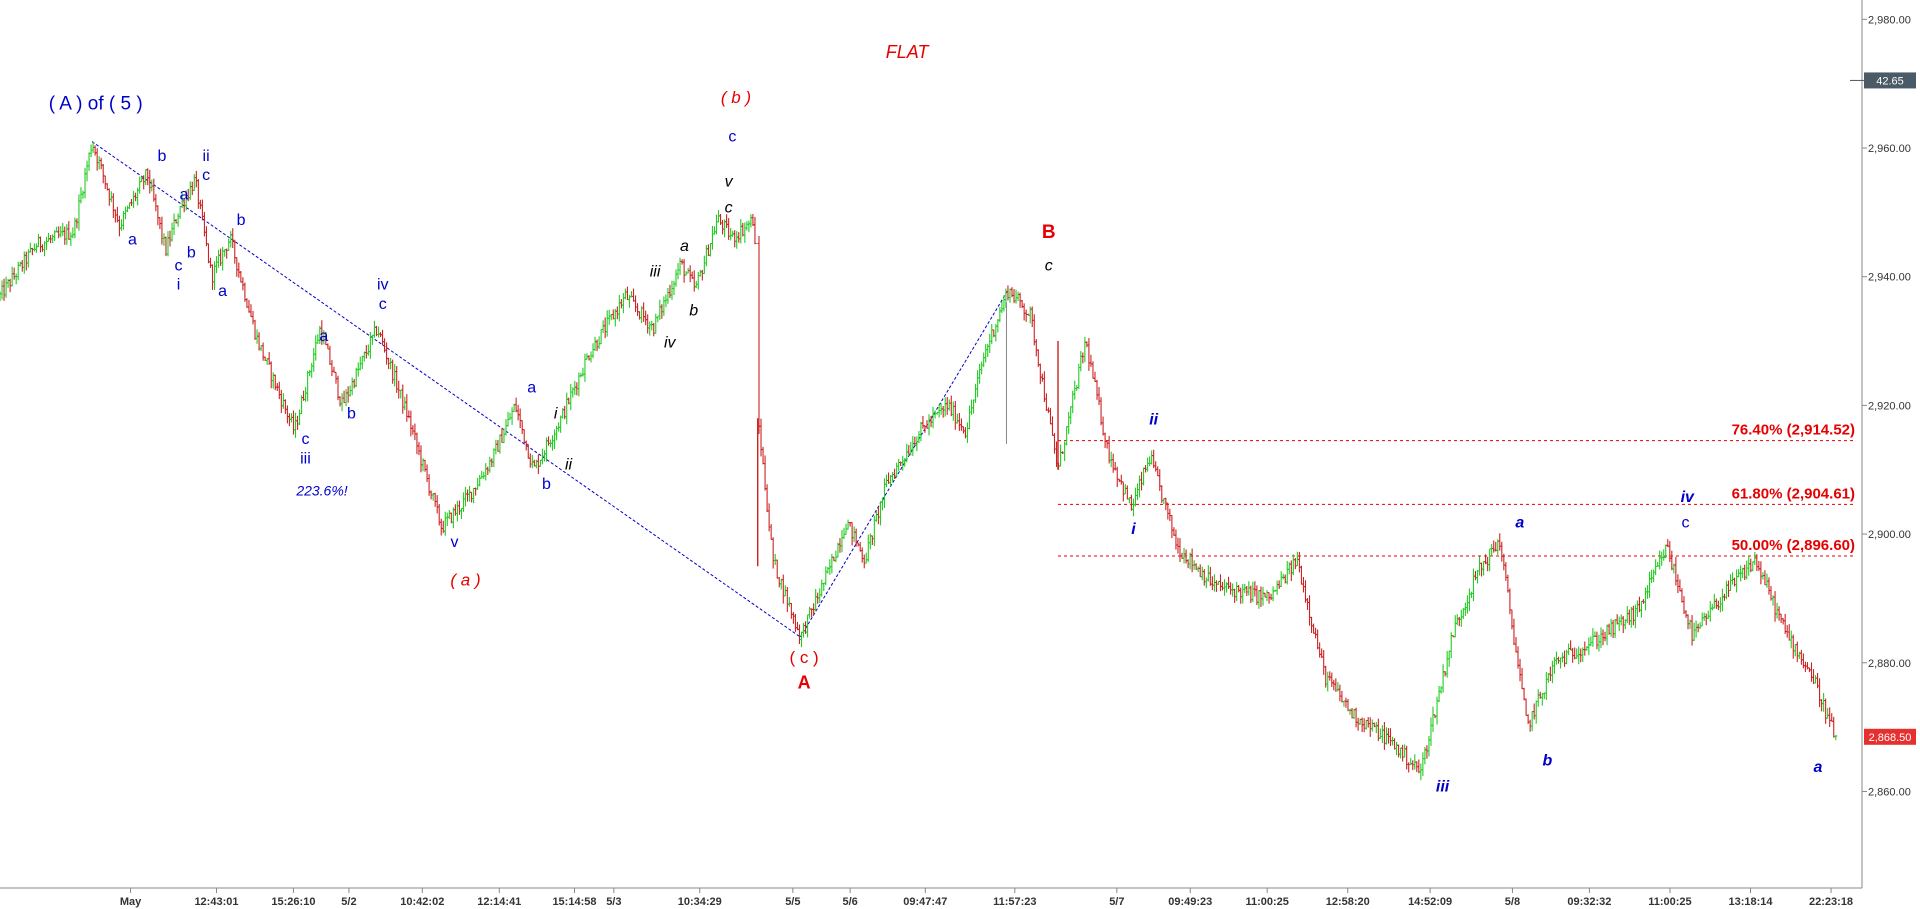 The height and width of the screenshot is (909, 1920). Describe the element at coordinates (465, 580) in the screenshot. I see `wave-label-20: ( a )` at that location.